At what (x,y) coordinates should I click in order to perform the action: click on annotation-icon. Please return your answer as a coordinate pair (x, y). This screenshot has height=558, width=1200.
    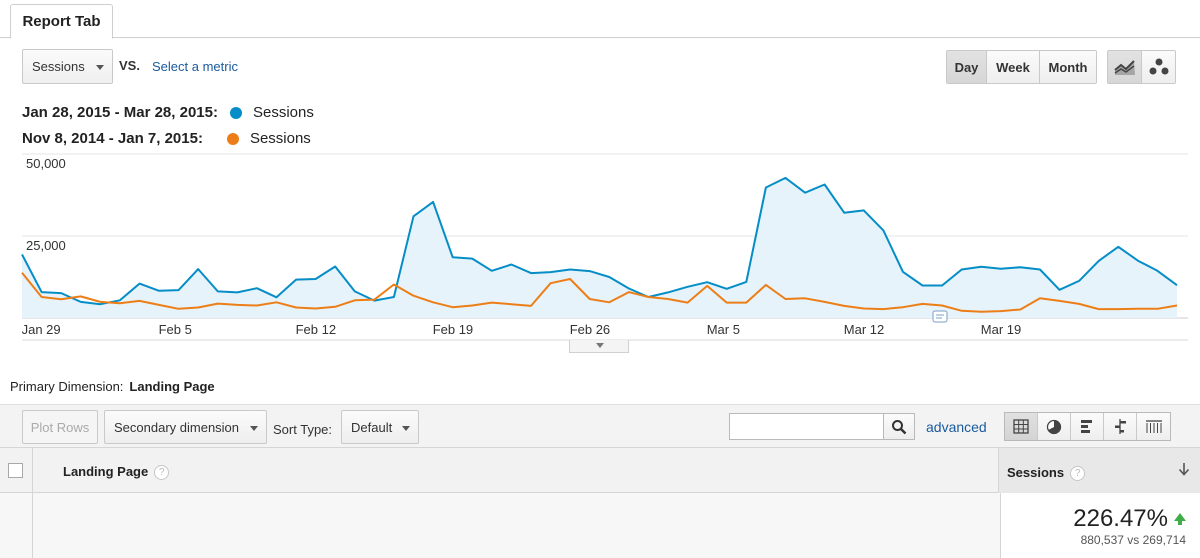
    Looking at the image, I should click on (940, 316).